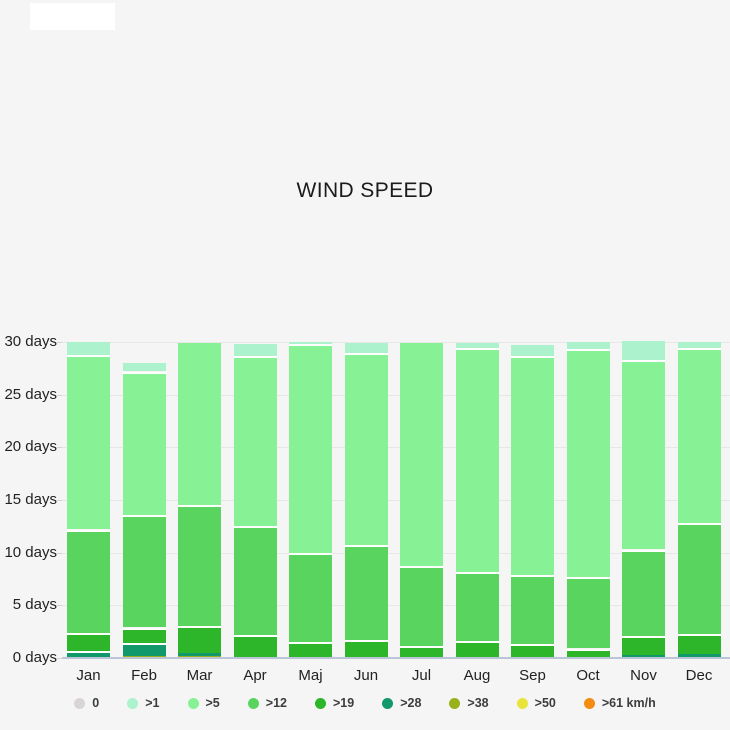 This screenshot has height=730, width=730. What do you see at coordinates (152, 703) in the screenshot?
I see `legend-label: >1` at bounding box center [152, 703].